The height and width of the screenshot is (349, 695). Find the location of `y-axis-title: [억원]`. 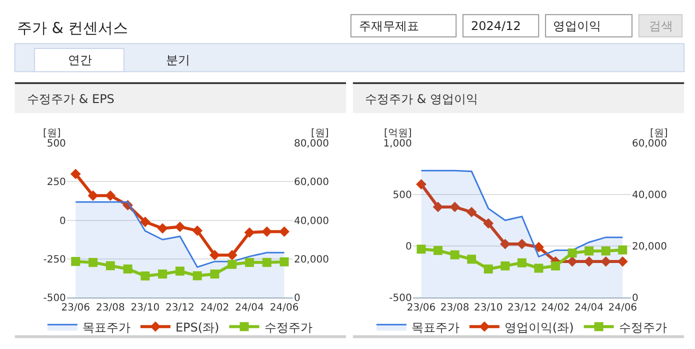

y-axis-title: [억원] is located at coordinates (398, 133).